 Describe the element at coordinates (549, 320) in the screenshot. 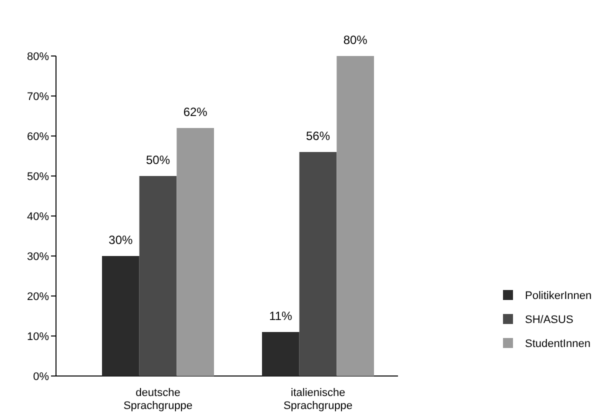

I see `legend-label: SH/ASUS` at that location.